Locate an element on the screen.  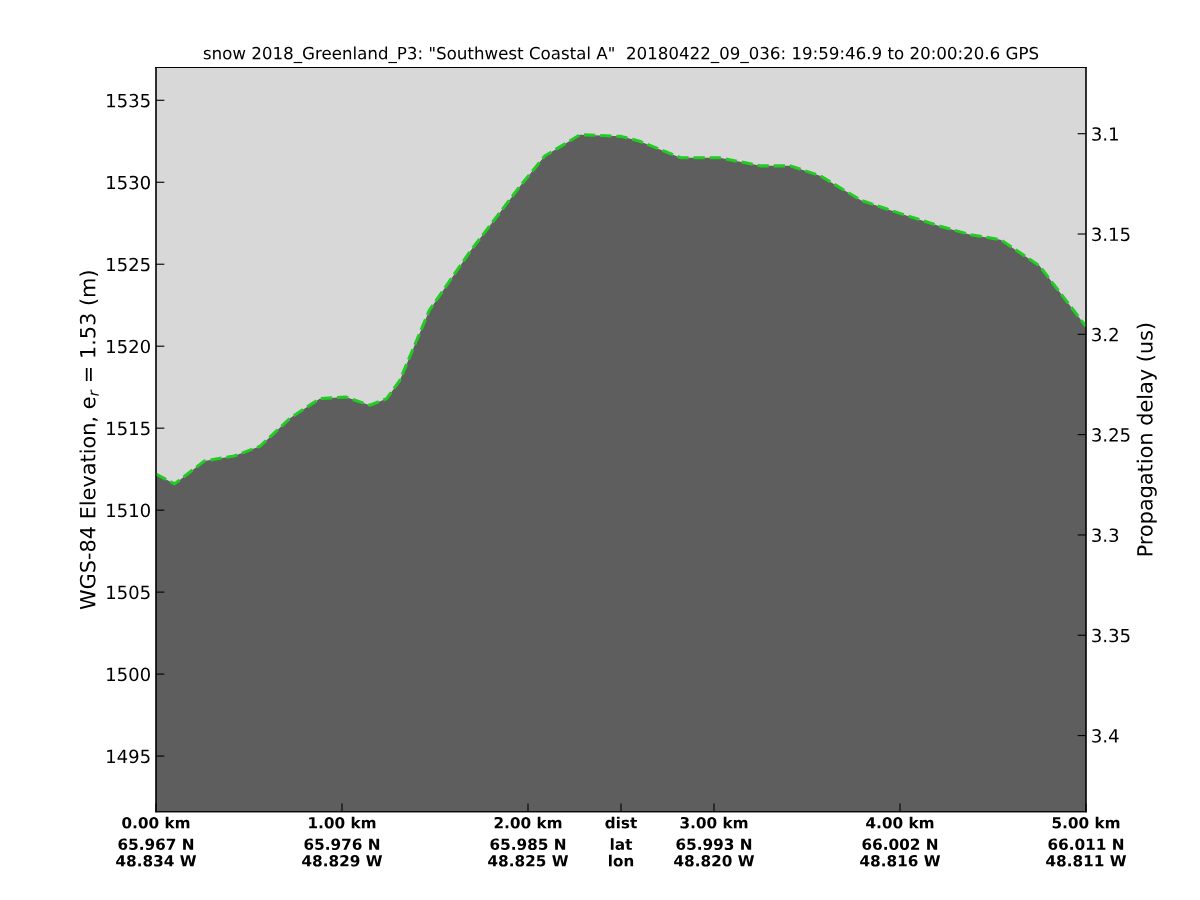
y2-tick-label: 3.25 is located at coordinates (1111, 435).